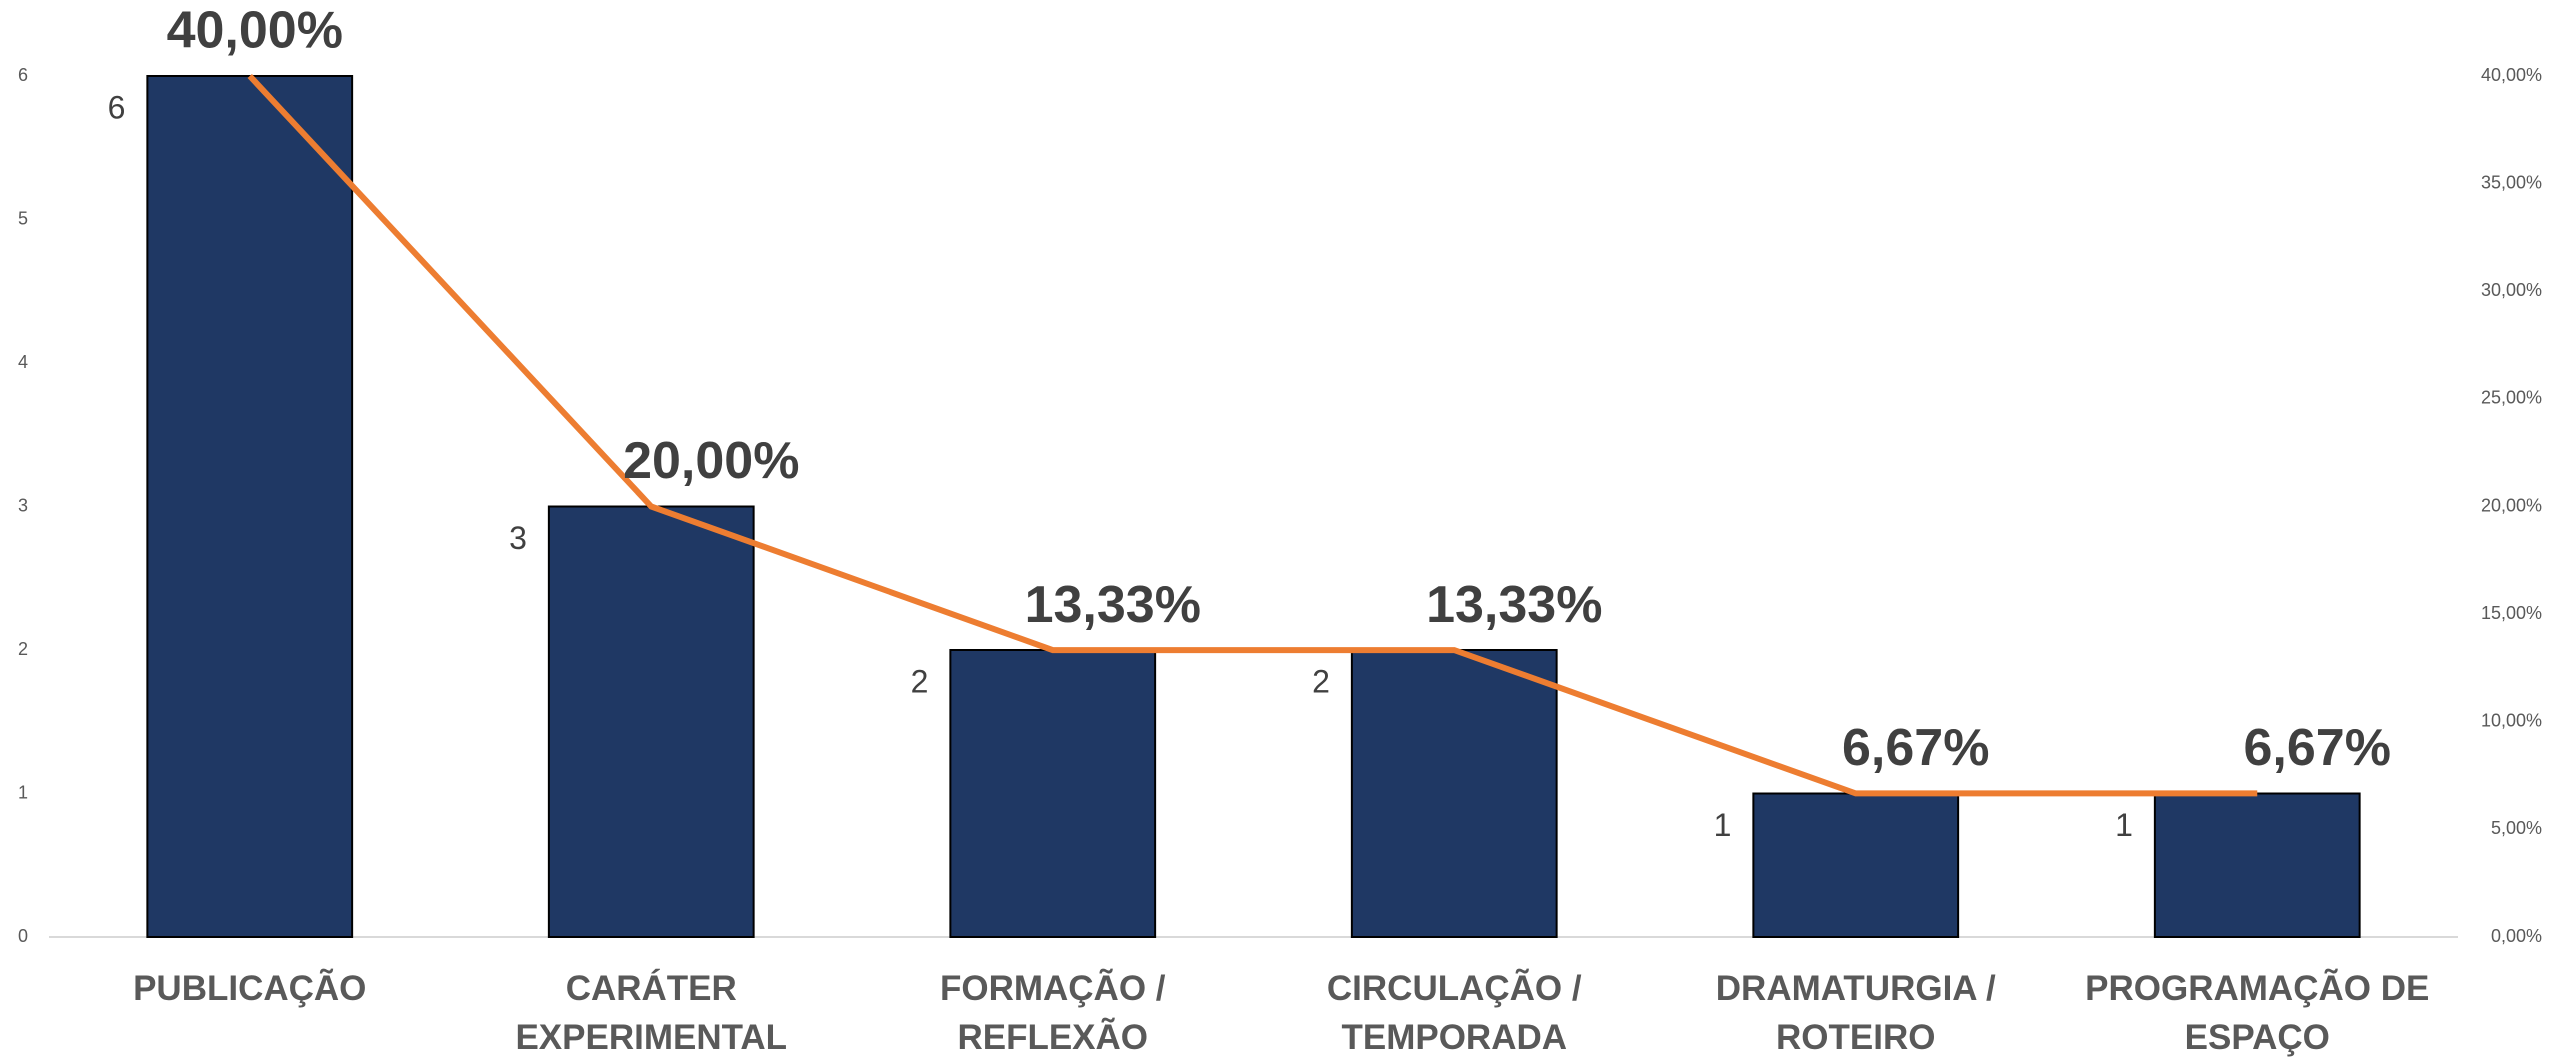 This screenshot has height=1062, width=2552. Describe the element at coordinates (2511, 505) in the screenshot. I see `y2-tick-label: 20,00%` at that location.